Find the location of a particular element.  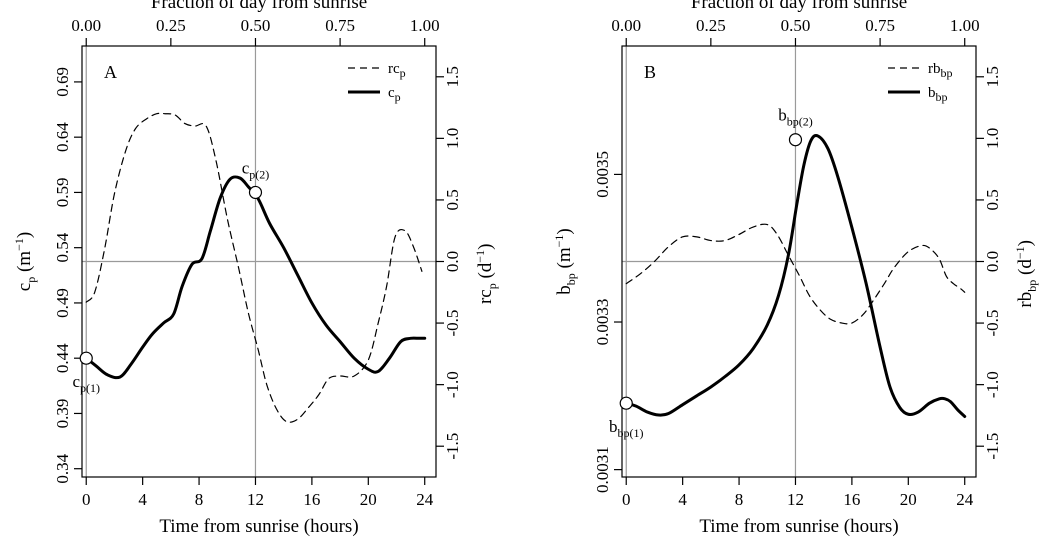

x-tick-label: 16 is located at coordinates (311, 499).